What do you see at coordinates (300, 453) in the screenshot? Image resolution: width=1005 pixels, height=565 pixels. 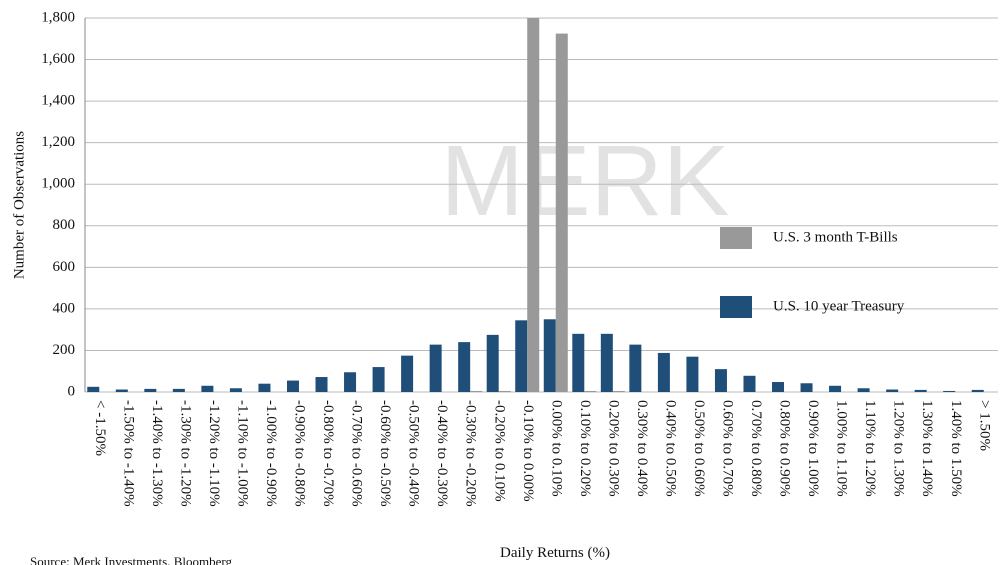 I see `x-tick-label: -0.90% to -0.80%` at bounding box center [300, 453].